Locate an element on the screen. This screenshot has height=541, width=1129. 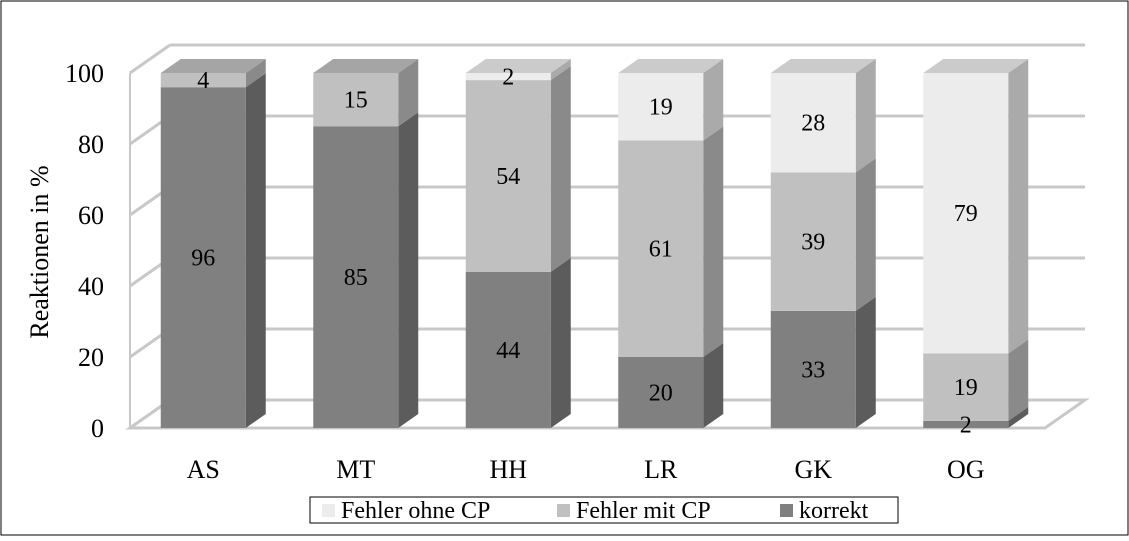
x-tick-label-as: AS is located at coordinates (203, 469).